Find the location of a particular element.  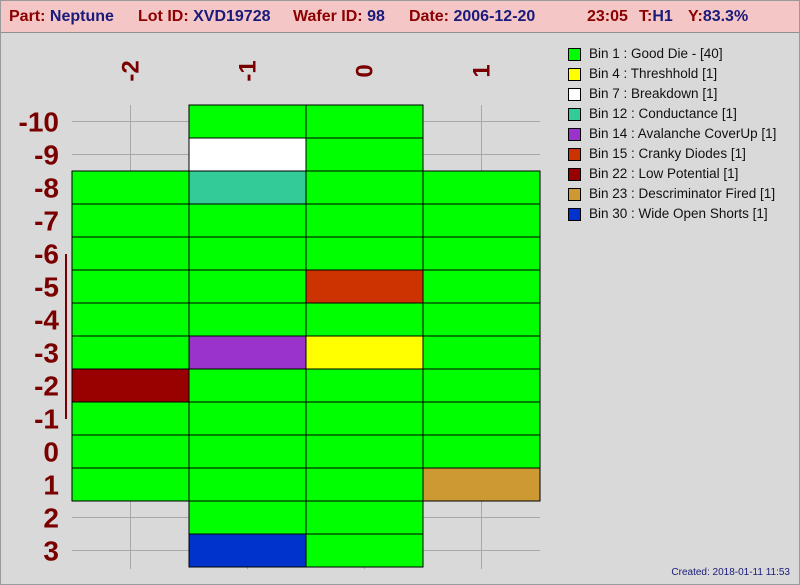

y-tick-label: -10 is located at coordinates (39, 122).